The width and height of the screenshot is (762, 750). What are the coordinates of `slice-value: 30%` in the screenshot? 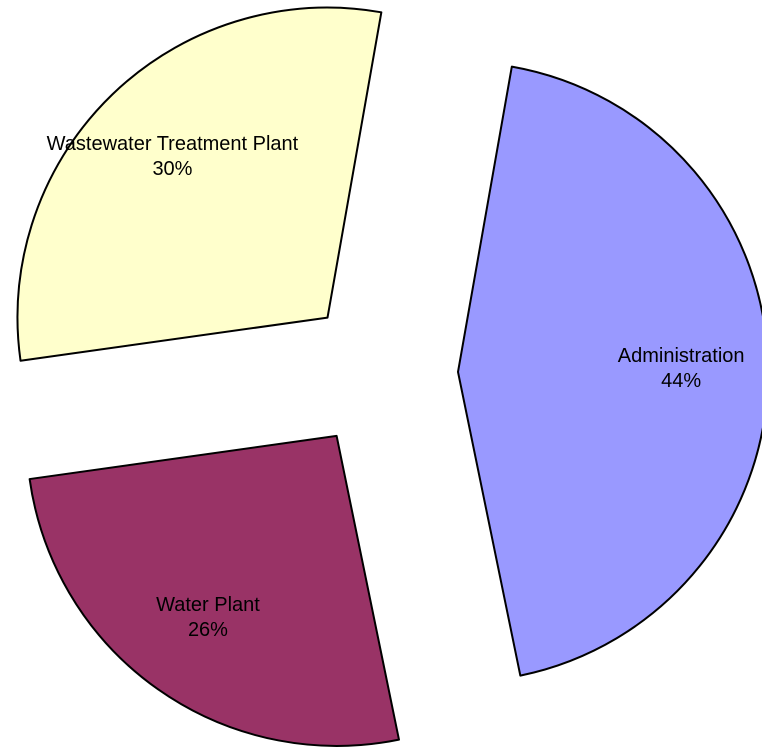 It's located at (172, 169).